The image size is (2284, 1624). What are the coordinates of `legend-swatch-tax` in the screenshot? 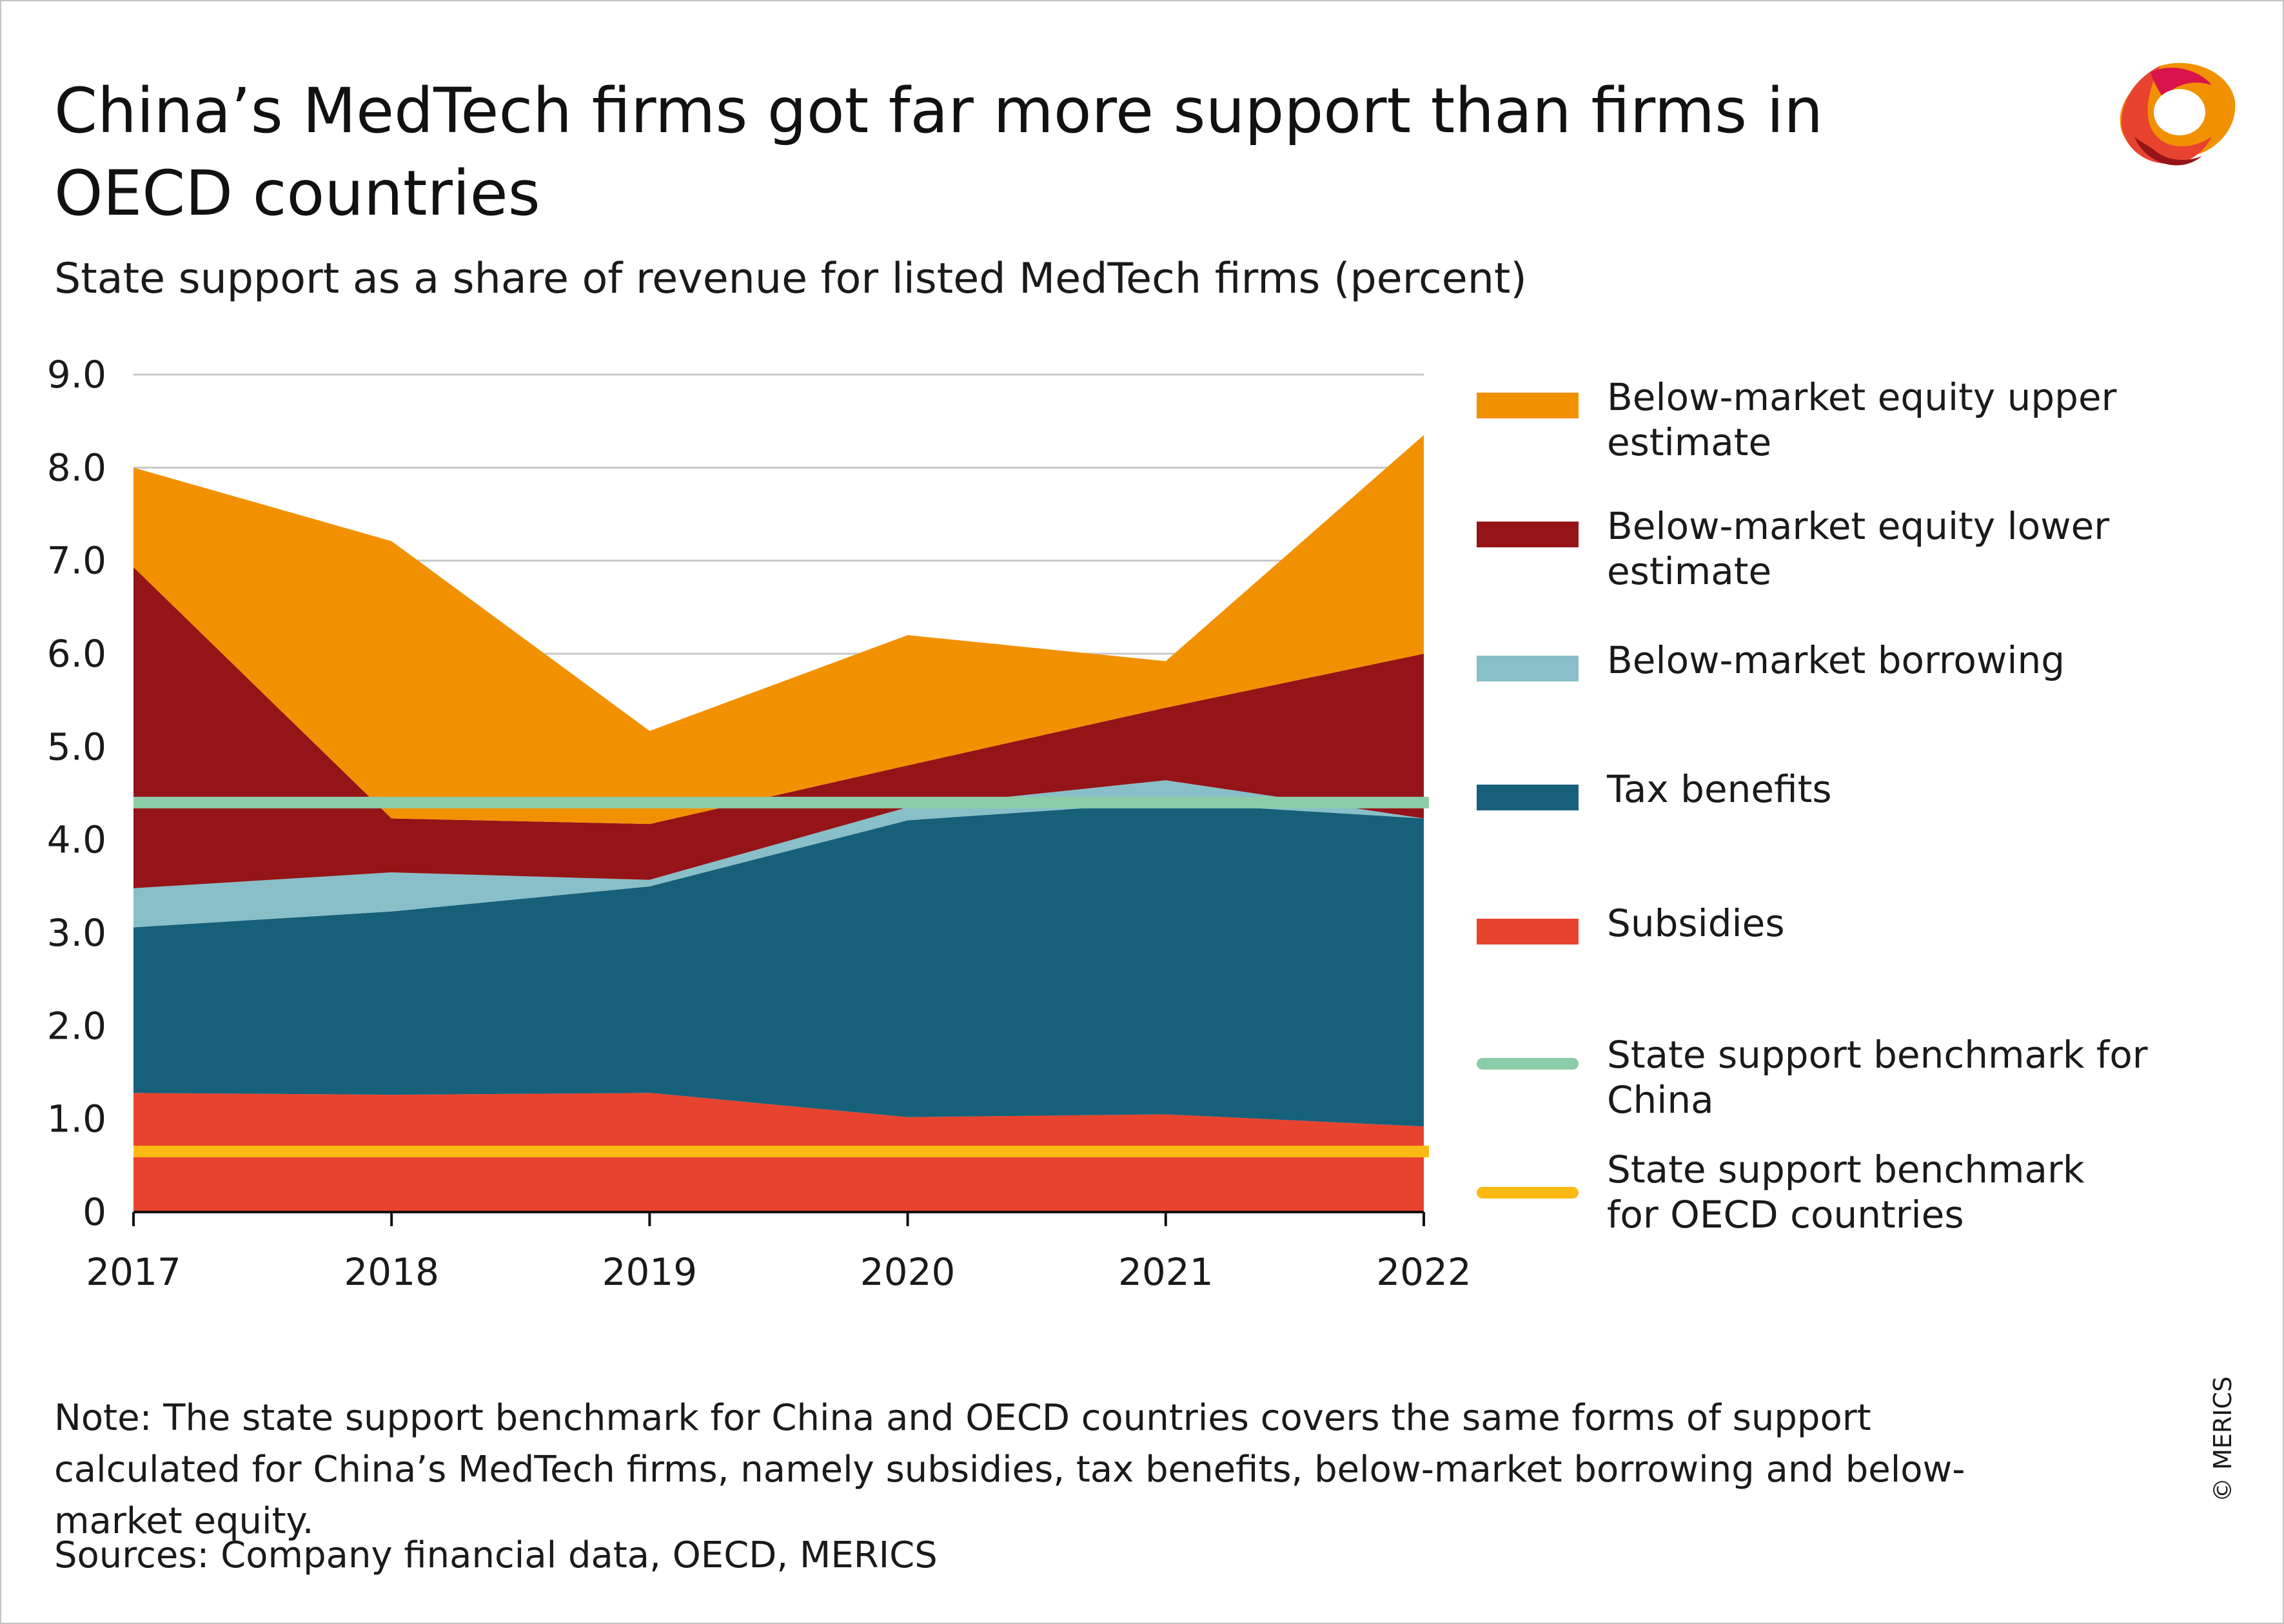 It's located at (1528, 797).